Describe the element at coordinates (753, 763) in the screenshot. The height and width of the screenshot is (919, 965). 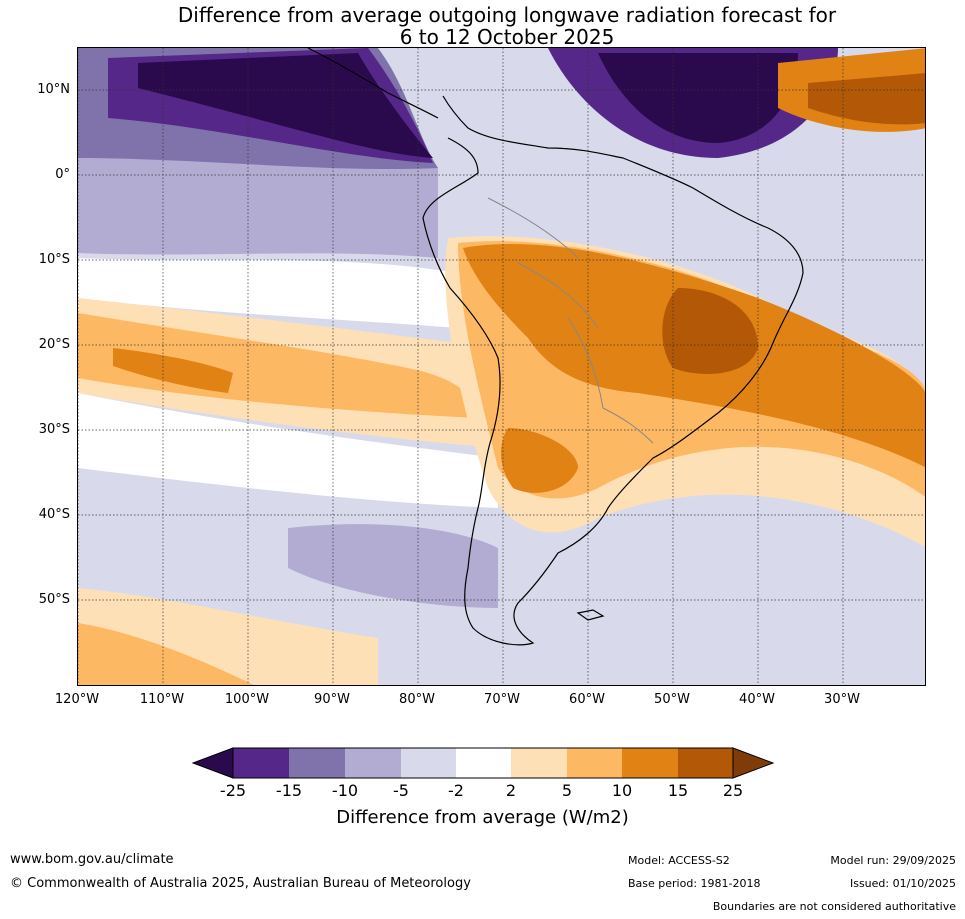
I see `colorbar-extend-high` at that location.